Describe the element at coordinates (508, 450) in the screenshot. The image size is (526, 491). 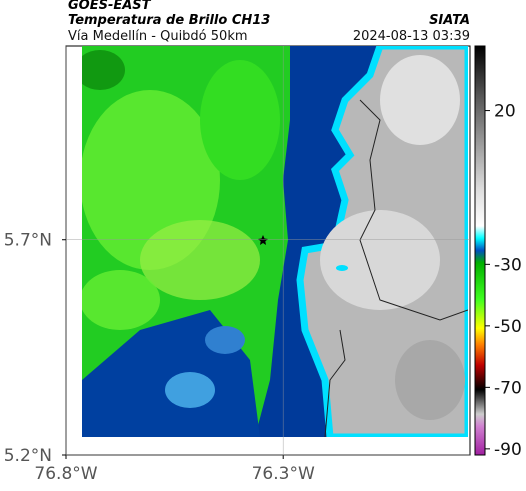
I see `colorbar-tick-label: -90` at that location.